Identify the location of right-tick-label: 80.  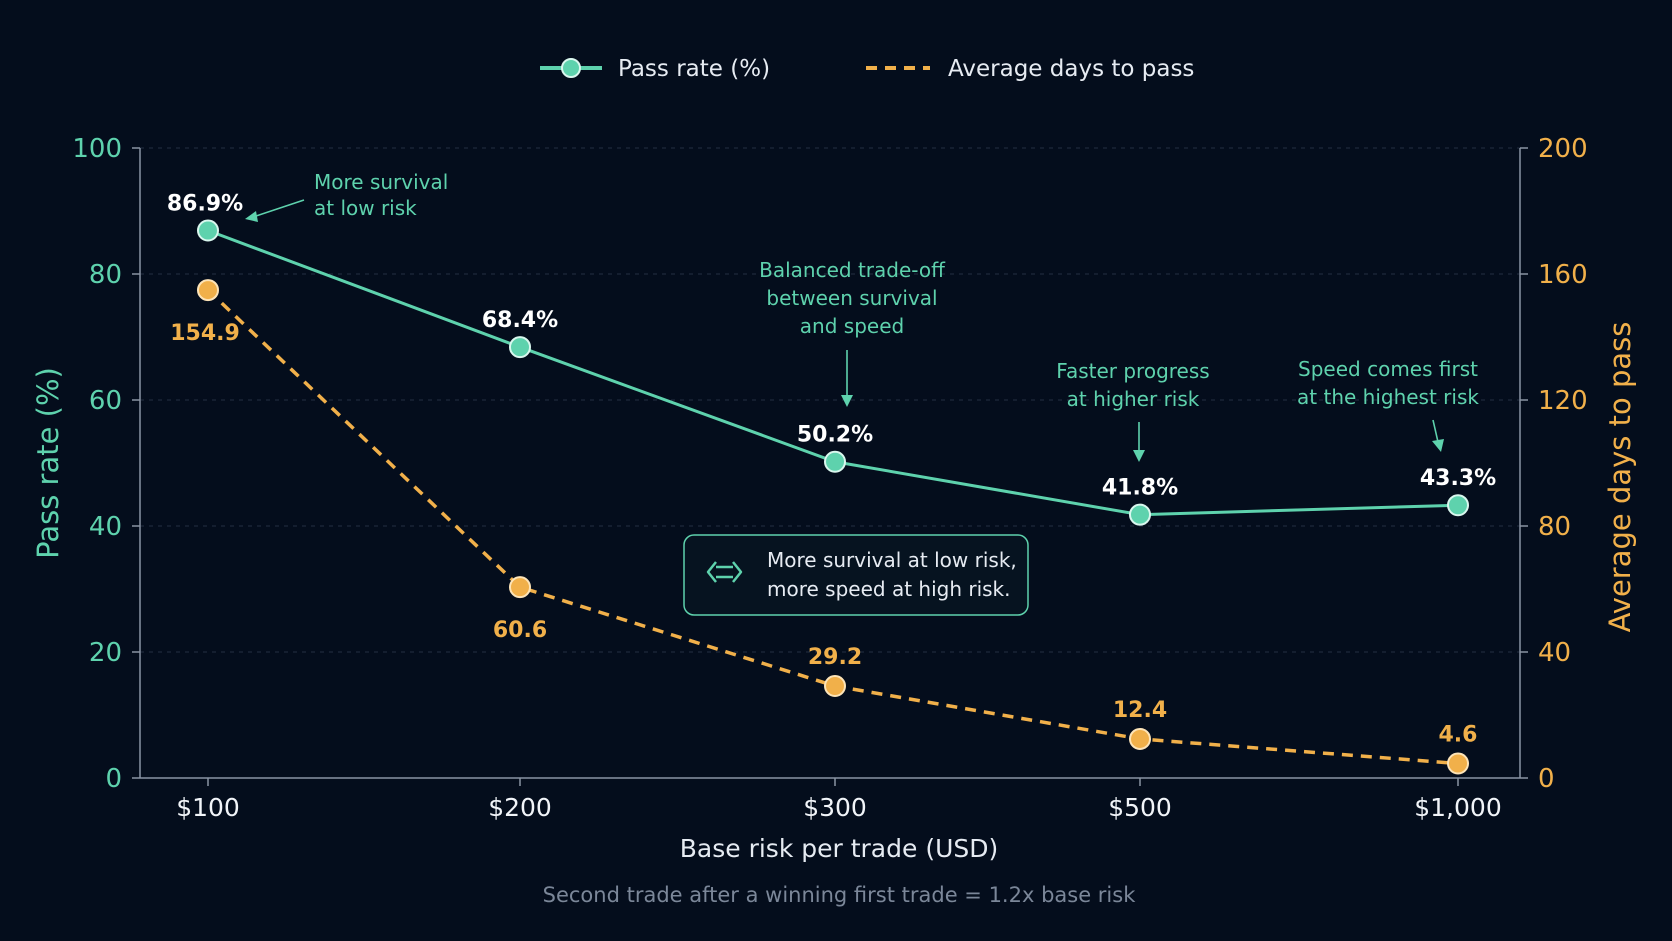
(1554, 527).